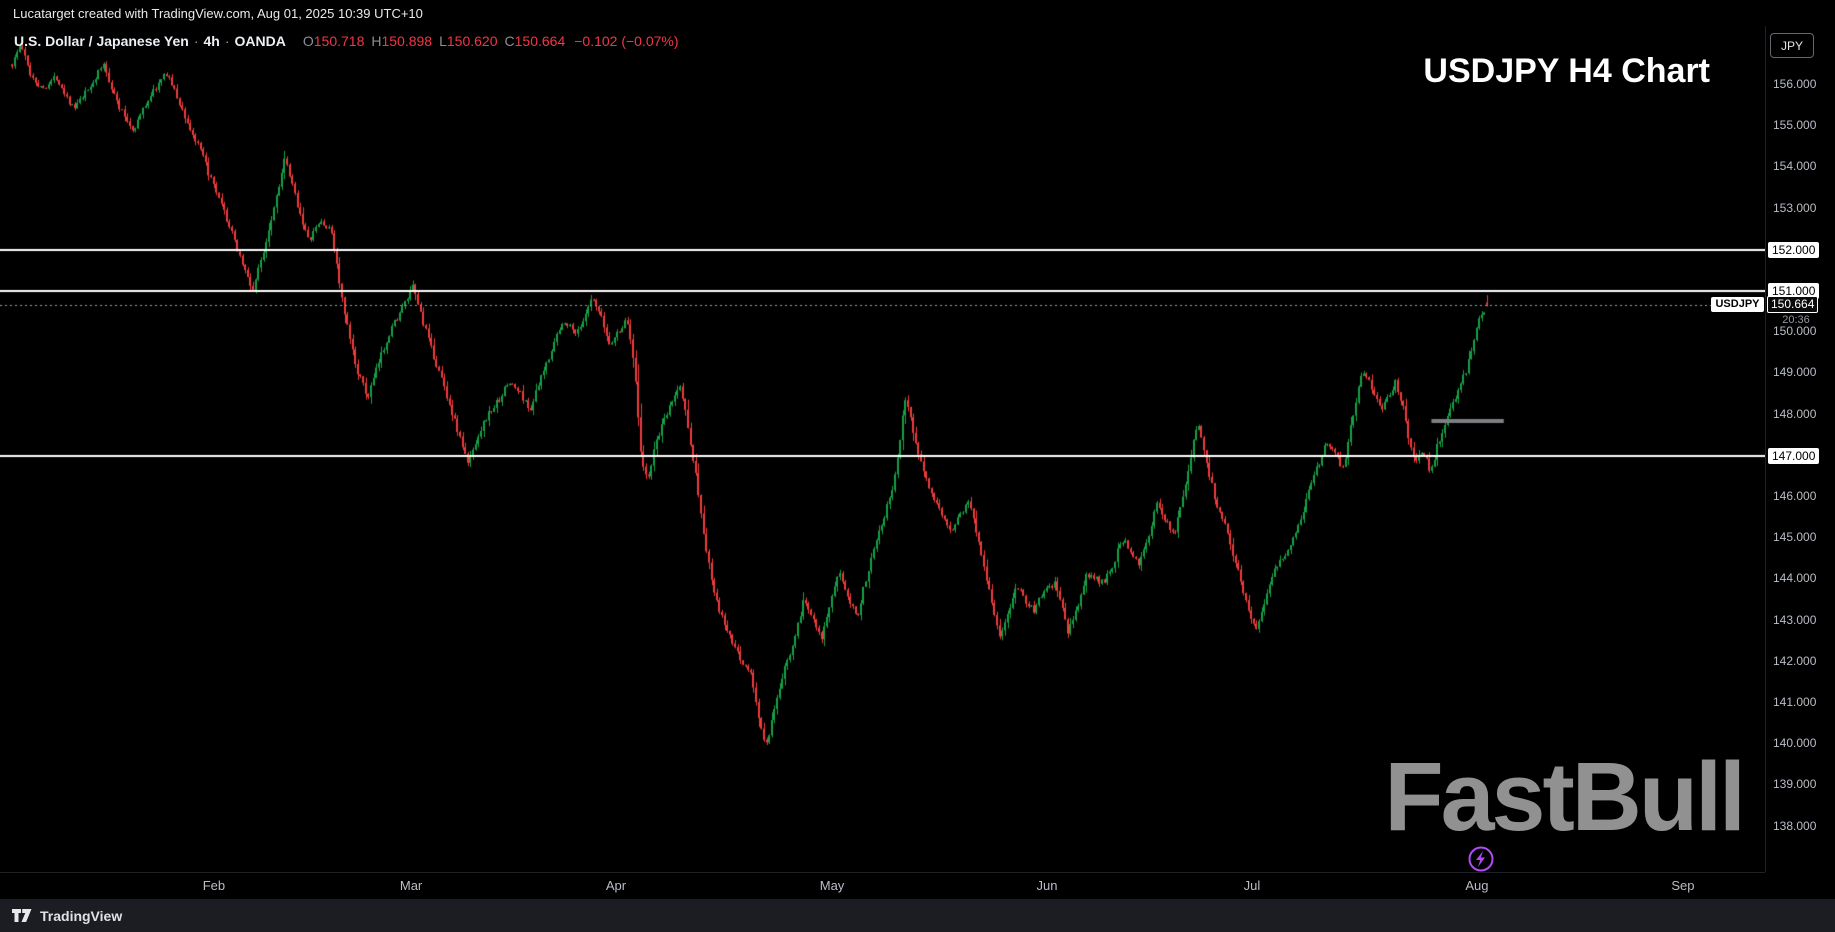 This screenshot has width=1835, height=932. What do you see at coordinates (1795, 619) in the screenshot?
I see `price-tick-label: 143.000` at bounding box center [1795, 619].